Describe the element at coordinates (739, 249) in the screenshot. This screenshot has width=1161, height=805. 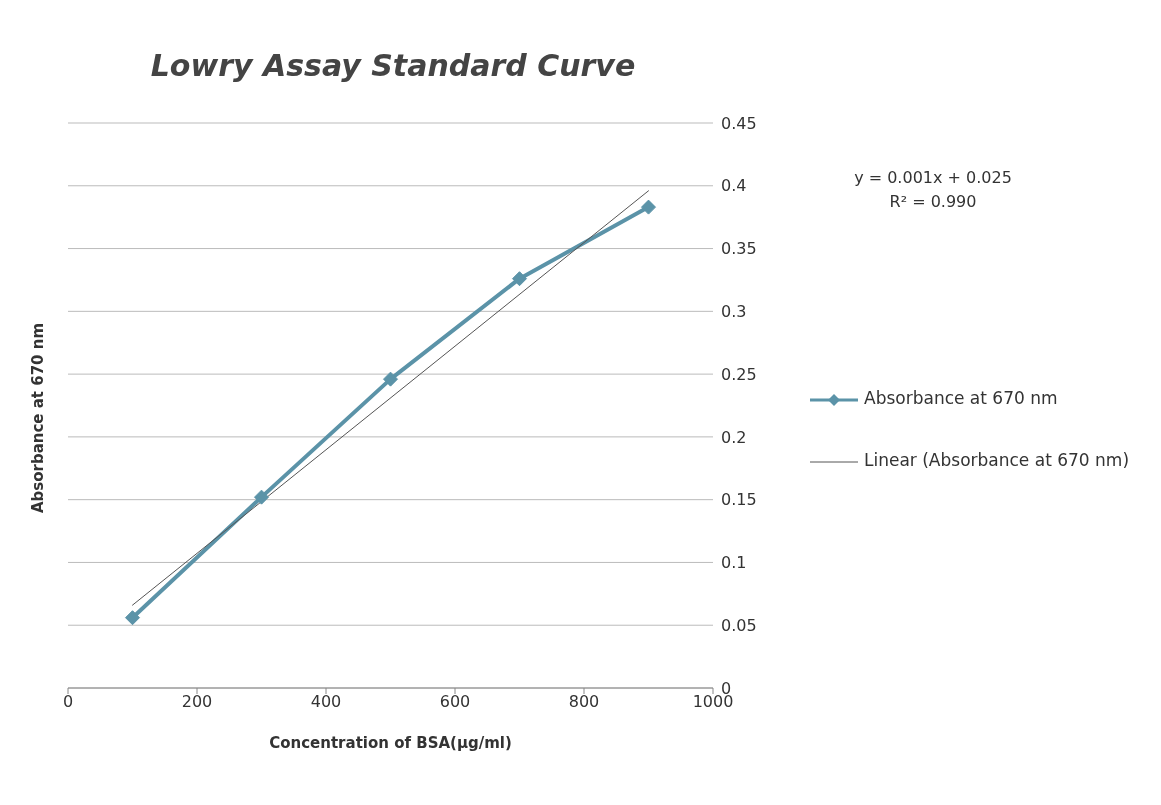
I see `y-tick-label: 0.35` at that location.